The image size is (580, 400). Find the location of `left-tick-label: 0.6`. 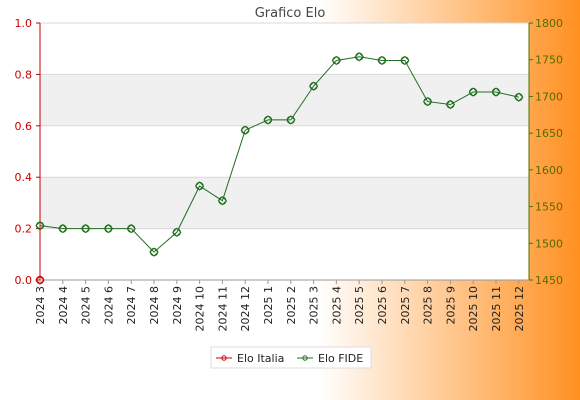

left-tick-label: 0.6 is located at coordinates (24, 126).